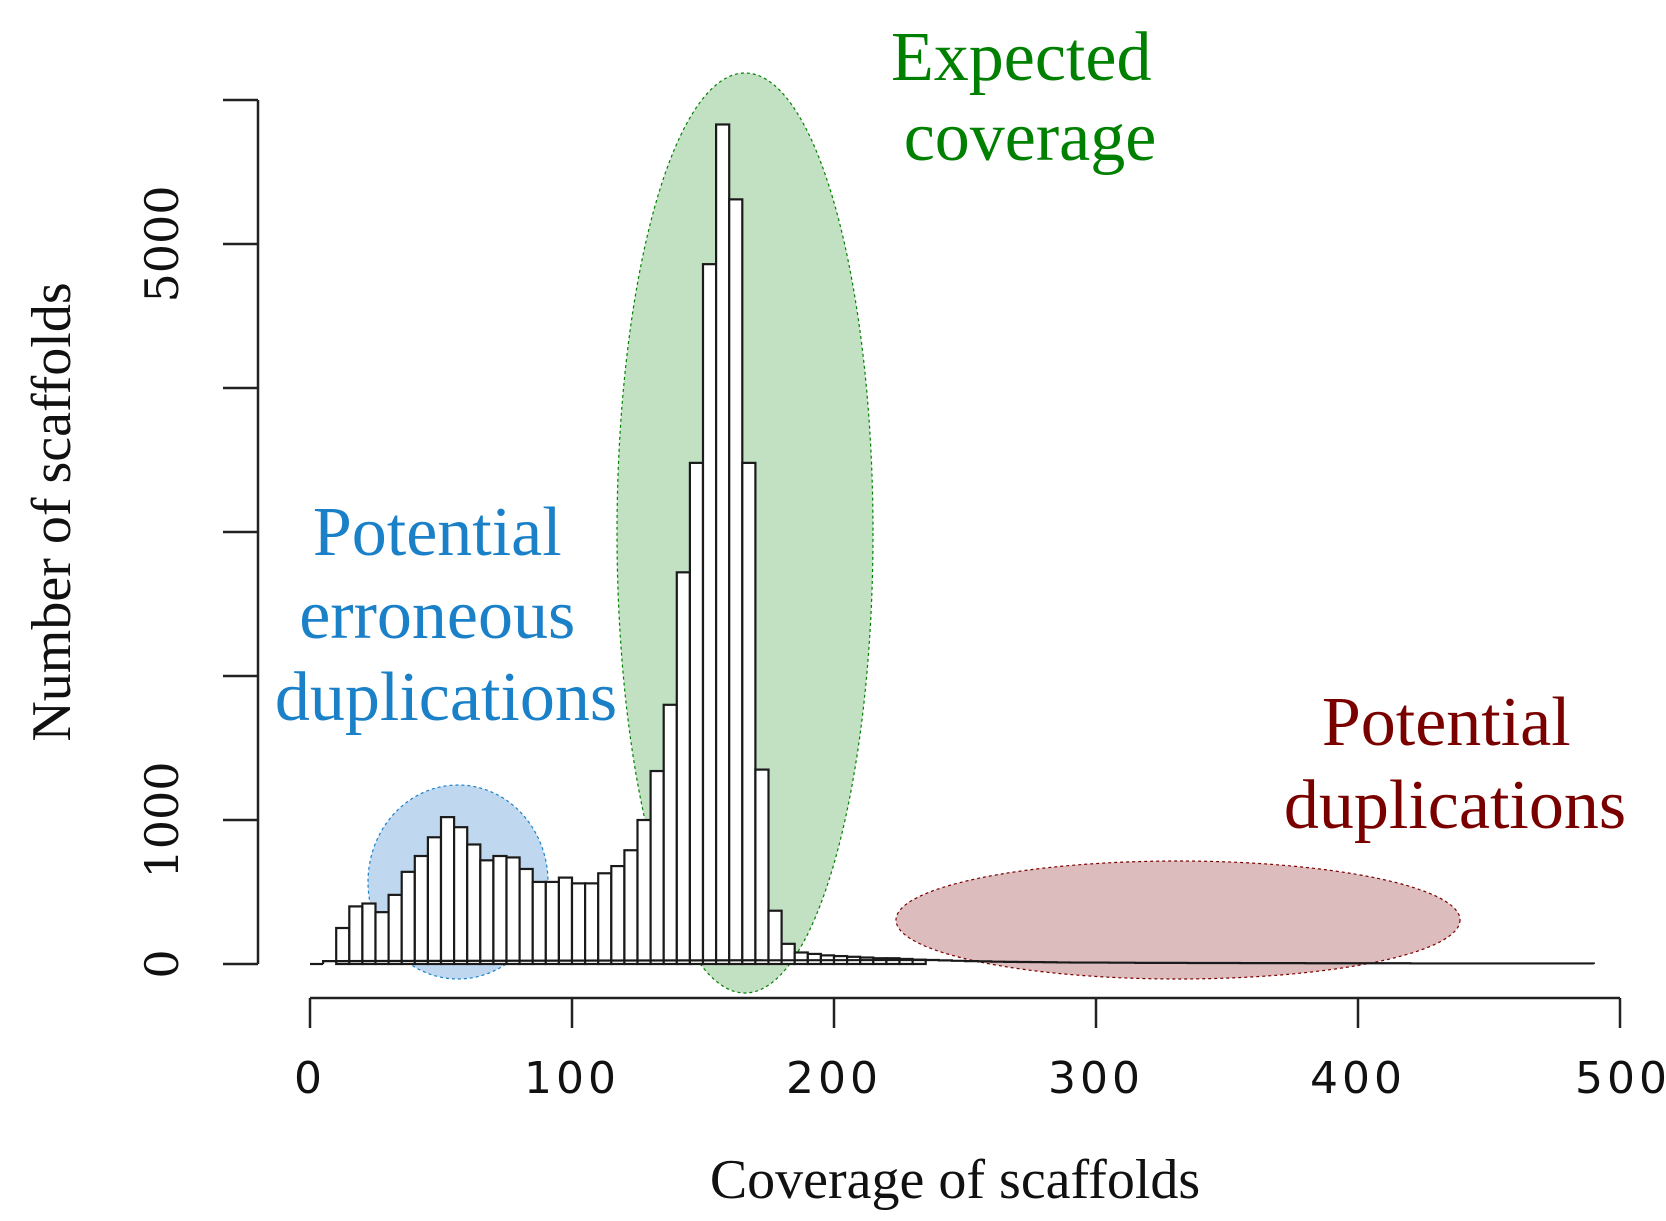 The width and height of the screenshot is (1666, 1221). Describe the element at coordinates (52, 511) in the screenshot. I see `y-axis-title: Number of scaffolds` at that location.